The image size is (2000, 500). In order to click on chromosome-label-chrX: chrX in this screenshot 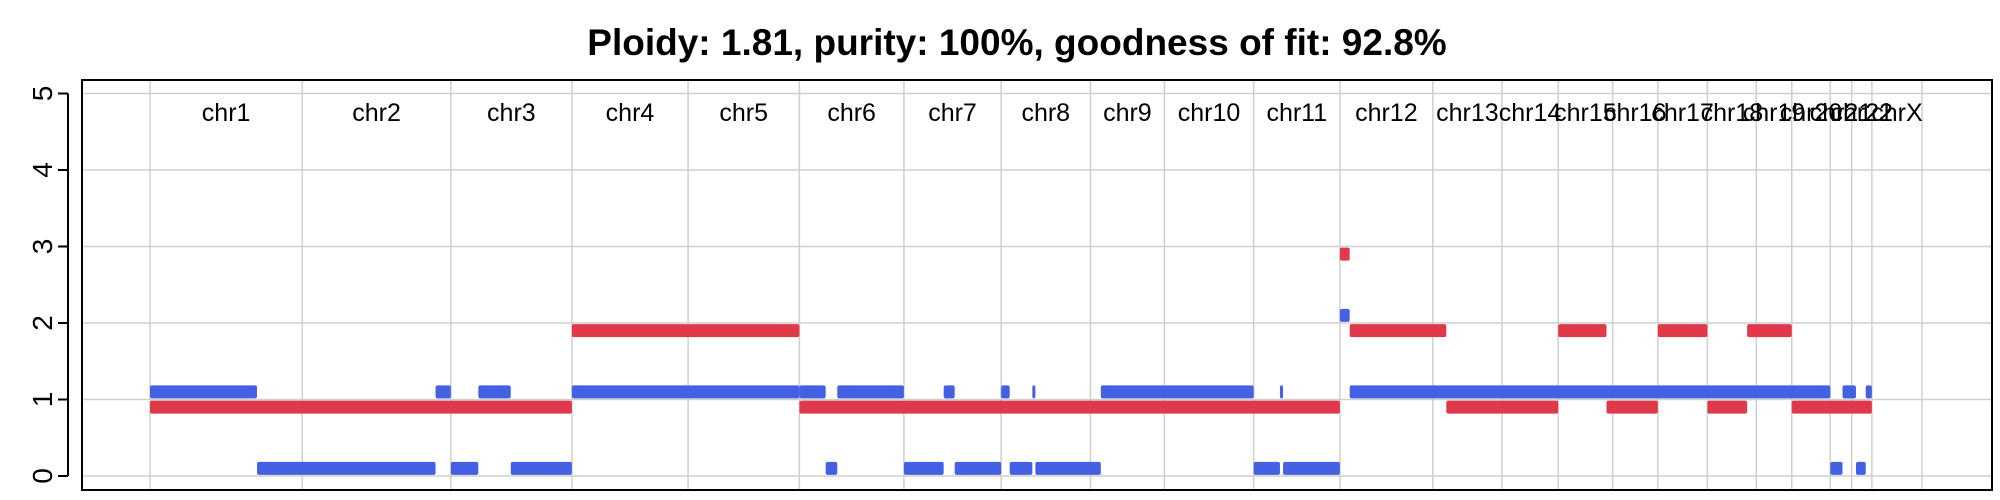, I will do `click(1897, 113)`.